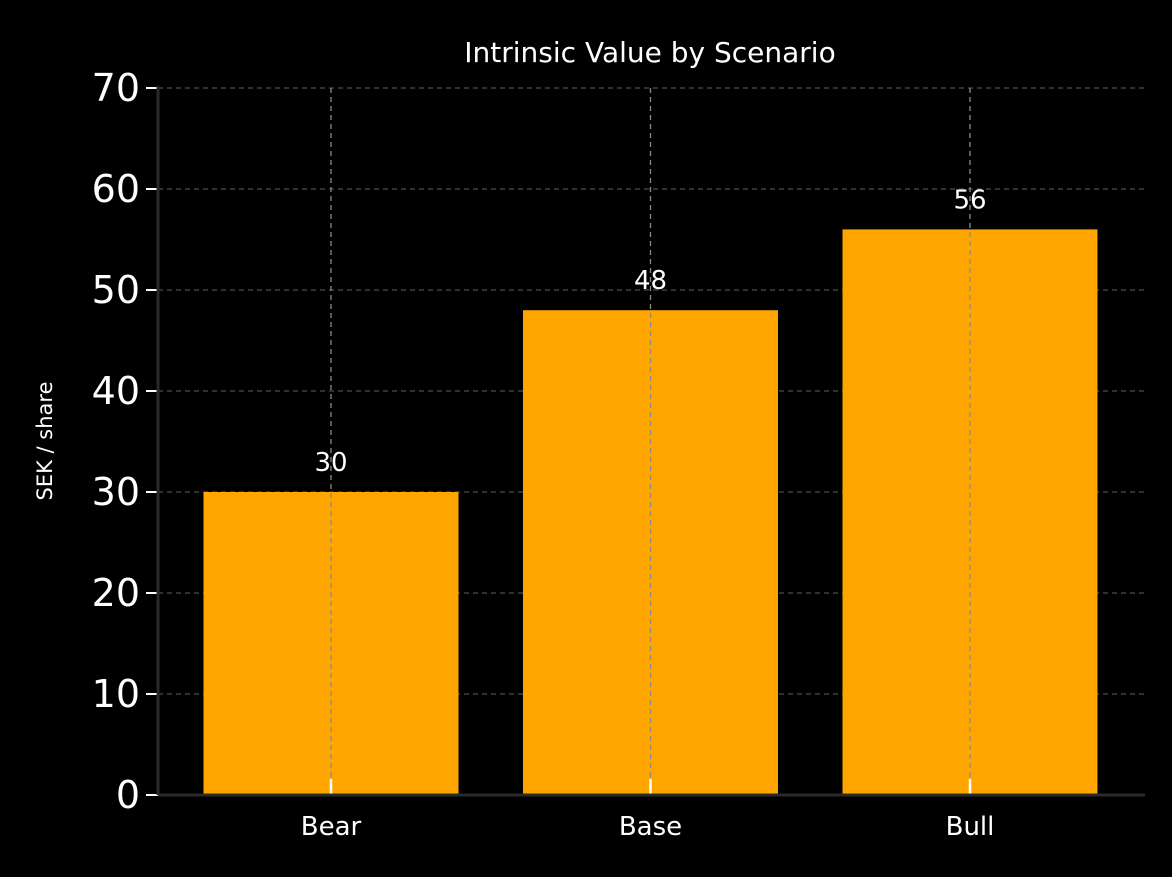  What do you see at coordinates (970, 827) in the screenshot?
I see `x-tick-label: Bull` at bounding box center [970, 827].